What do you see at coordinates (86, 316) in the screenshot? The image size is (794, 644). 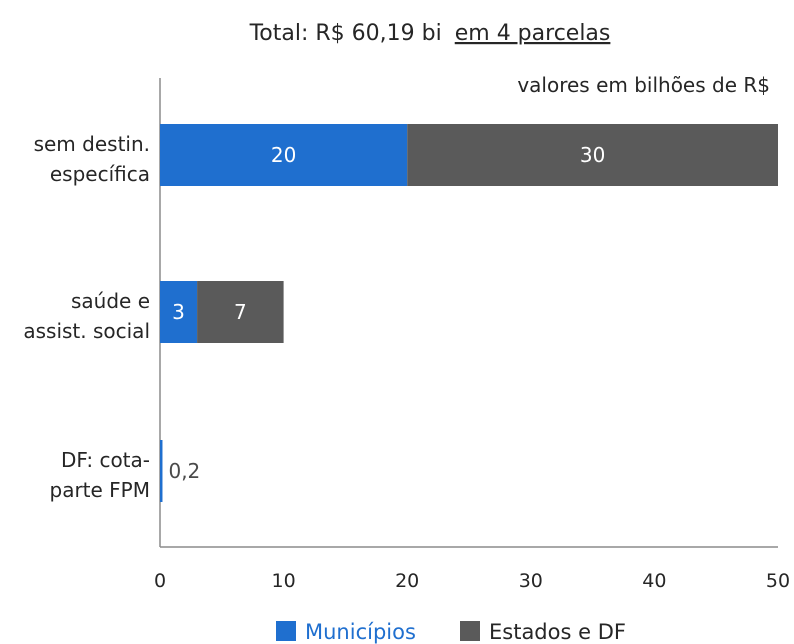 I see `category-label: saúde e assist. social` at bounding box center [86, 316].